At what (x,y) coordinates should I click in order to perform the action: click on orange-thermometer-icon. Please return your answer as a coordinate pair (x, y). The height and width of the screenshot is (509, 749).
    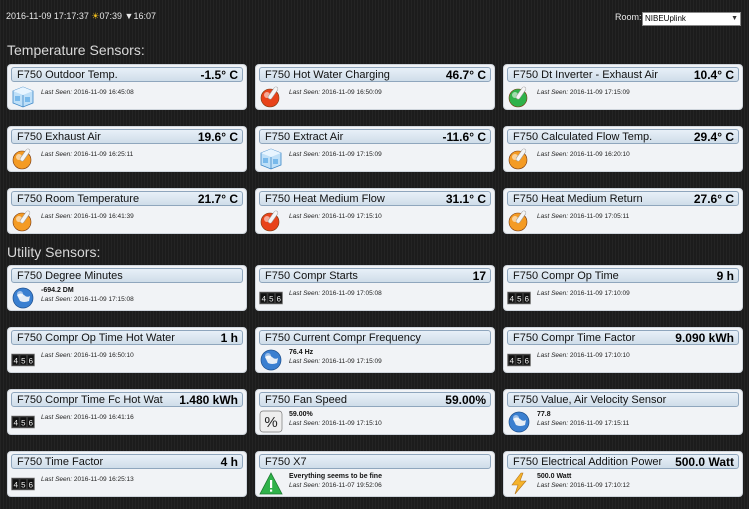
    Looking at the image, I should click on (23, 158).